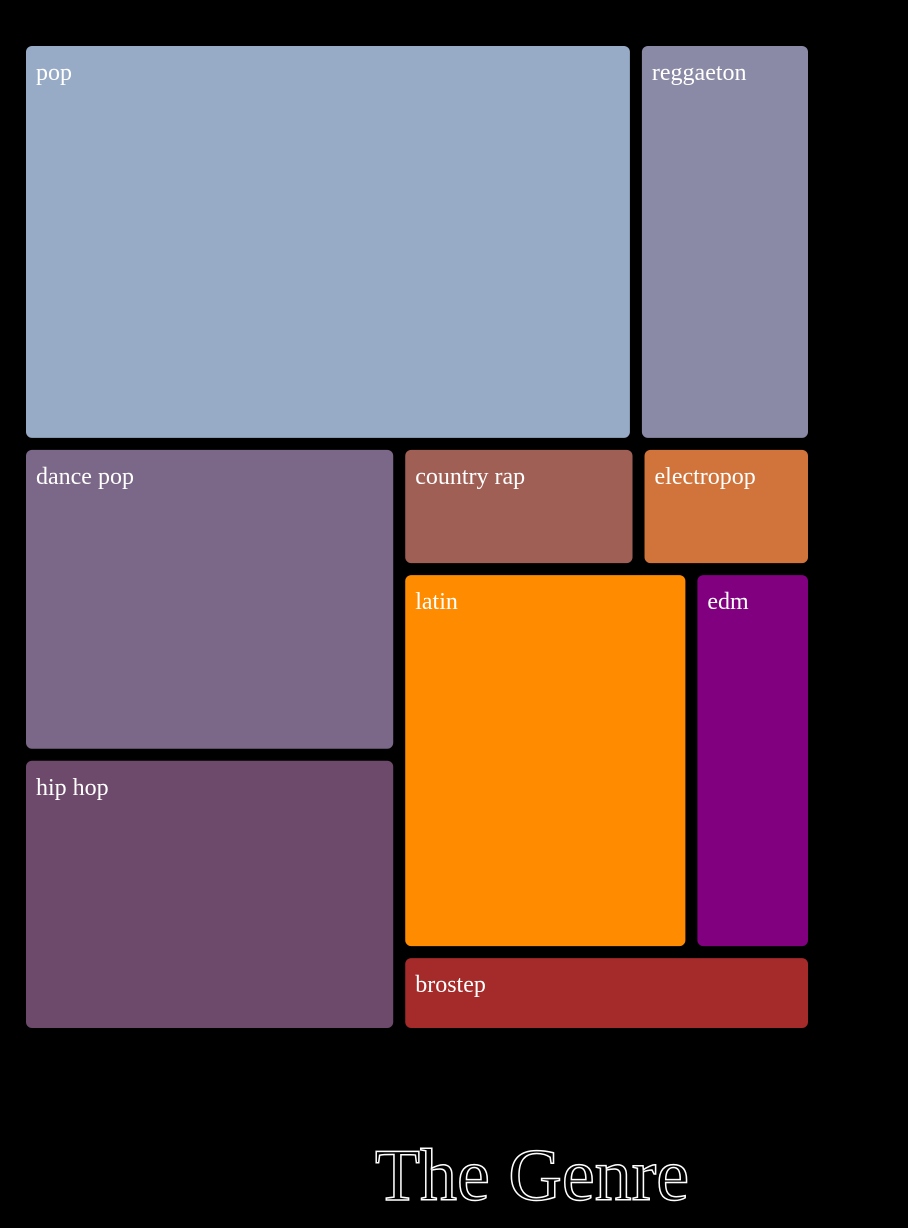  Describe the element at coordinates (728, 602) in the screenshot. I see `cell-label: edm` at that location.